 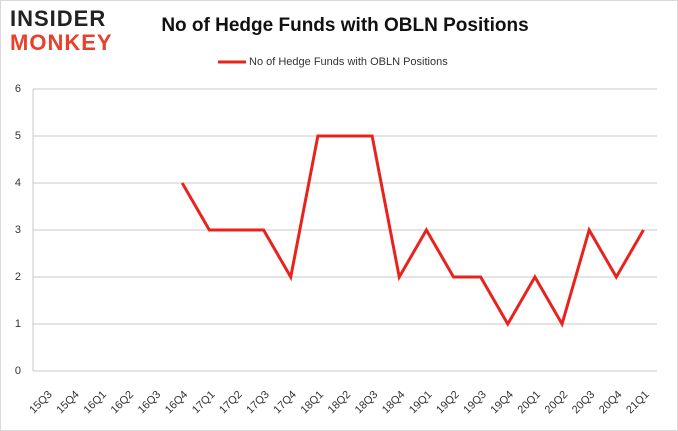 What do you see at coordinates (348, 62) in the screenshot?
I see `legend-label: No of Hedge Funds with OBLN Positions` at bounding box center [348, 62].